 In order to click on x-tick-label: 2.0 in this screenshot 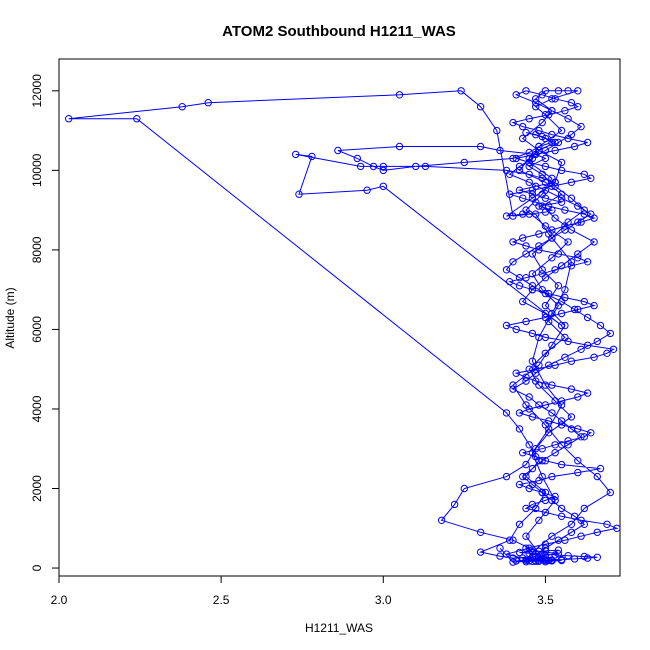, I will do `click(59, 600)`.